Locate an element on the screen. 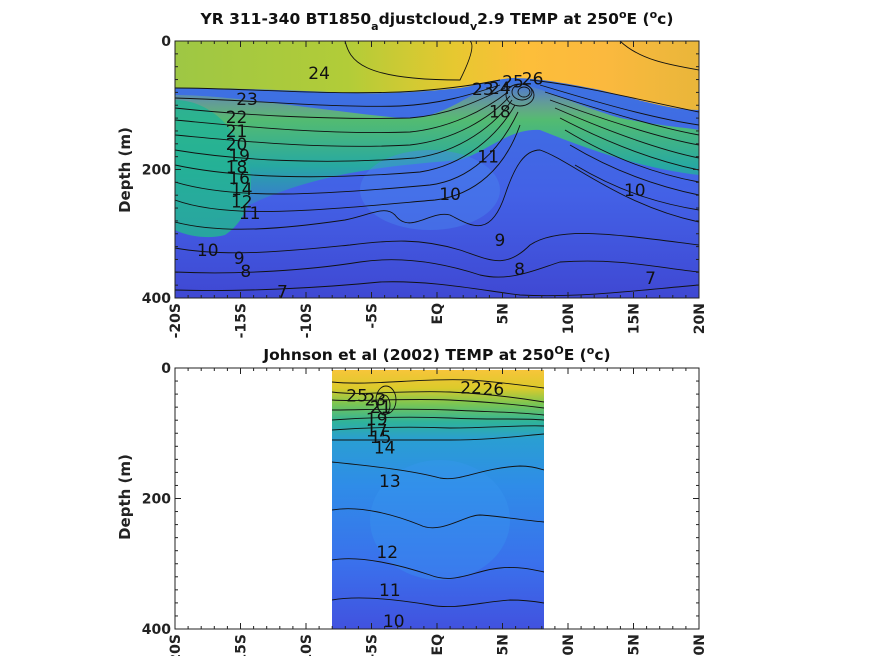 The height and width of the screenshot is (656, 875). contour-label: 17 is located at coordinates (377, 432).